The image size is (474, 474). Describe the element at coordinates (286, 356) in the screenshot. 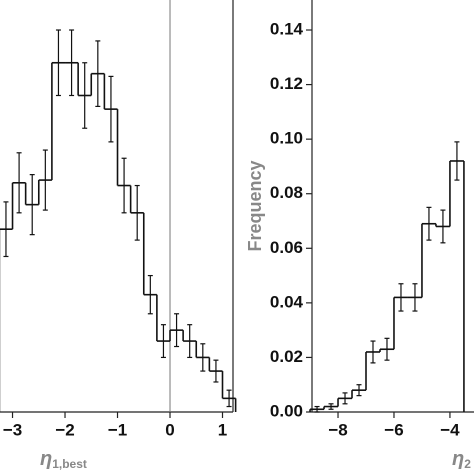

I see `y-tick-label: 0.02` at that location.